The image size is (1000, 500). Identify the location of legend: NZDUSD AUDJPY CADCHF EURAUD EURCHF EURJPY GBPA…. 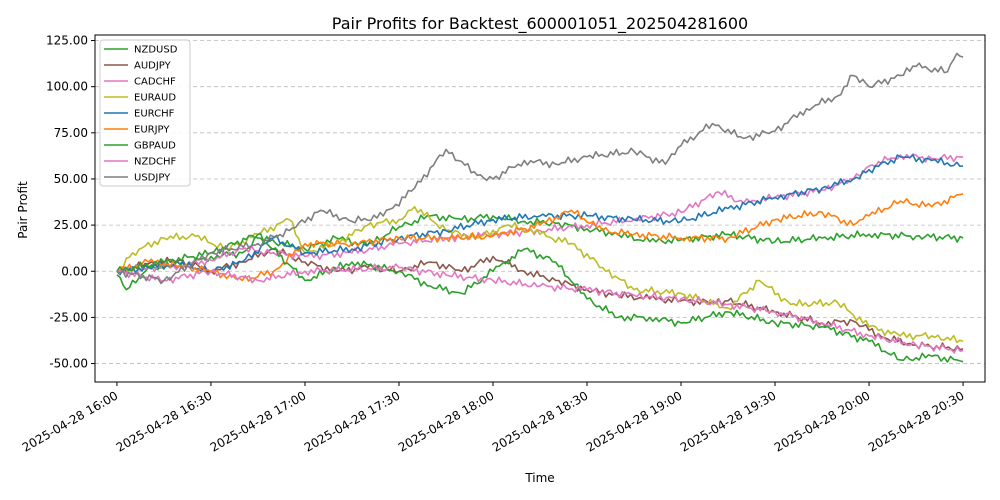
(145, 113).